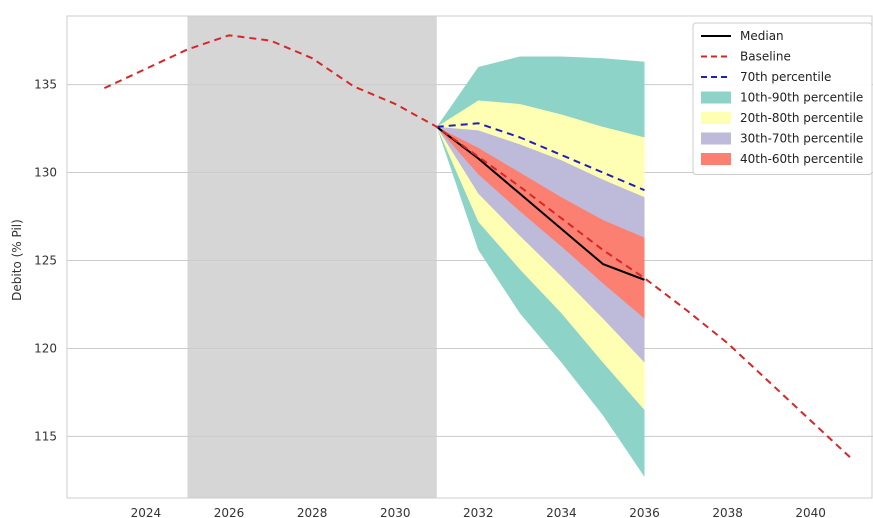 The width and height of the screenshot is (873, 518). What do you see at coordinates (727, 512) in the screenshot?
I see `x-tick-label-2038: 2038` at bounding box center [727, 512].